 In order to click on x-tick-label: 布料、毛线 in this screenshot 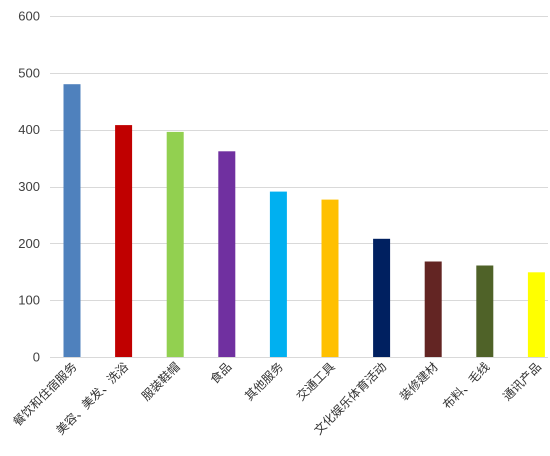, I will do `click(466, 386)`.